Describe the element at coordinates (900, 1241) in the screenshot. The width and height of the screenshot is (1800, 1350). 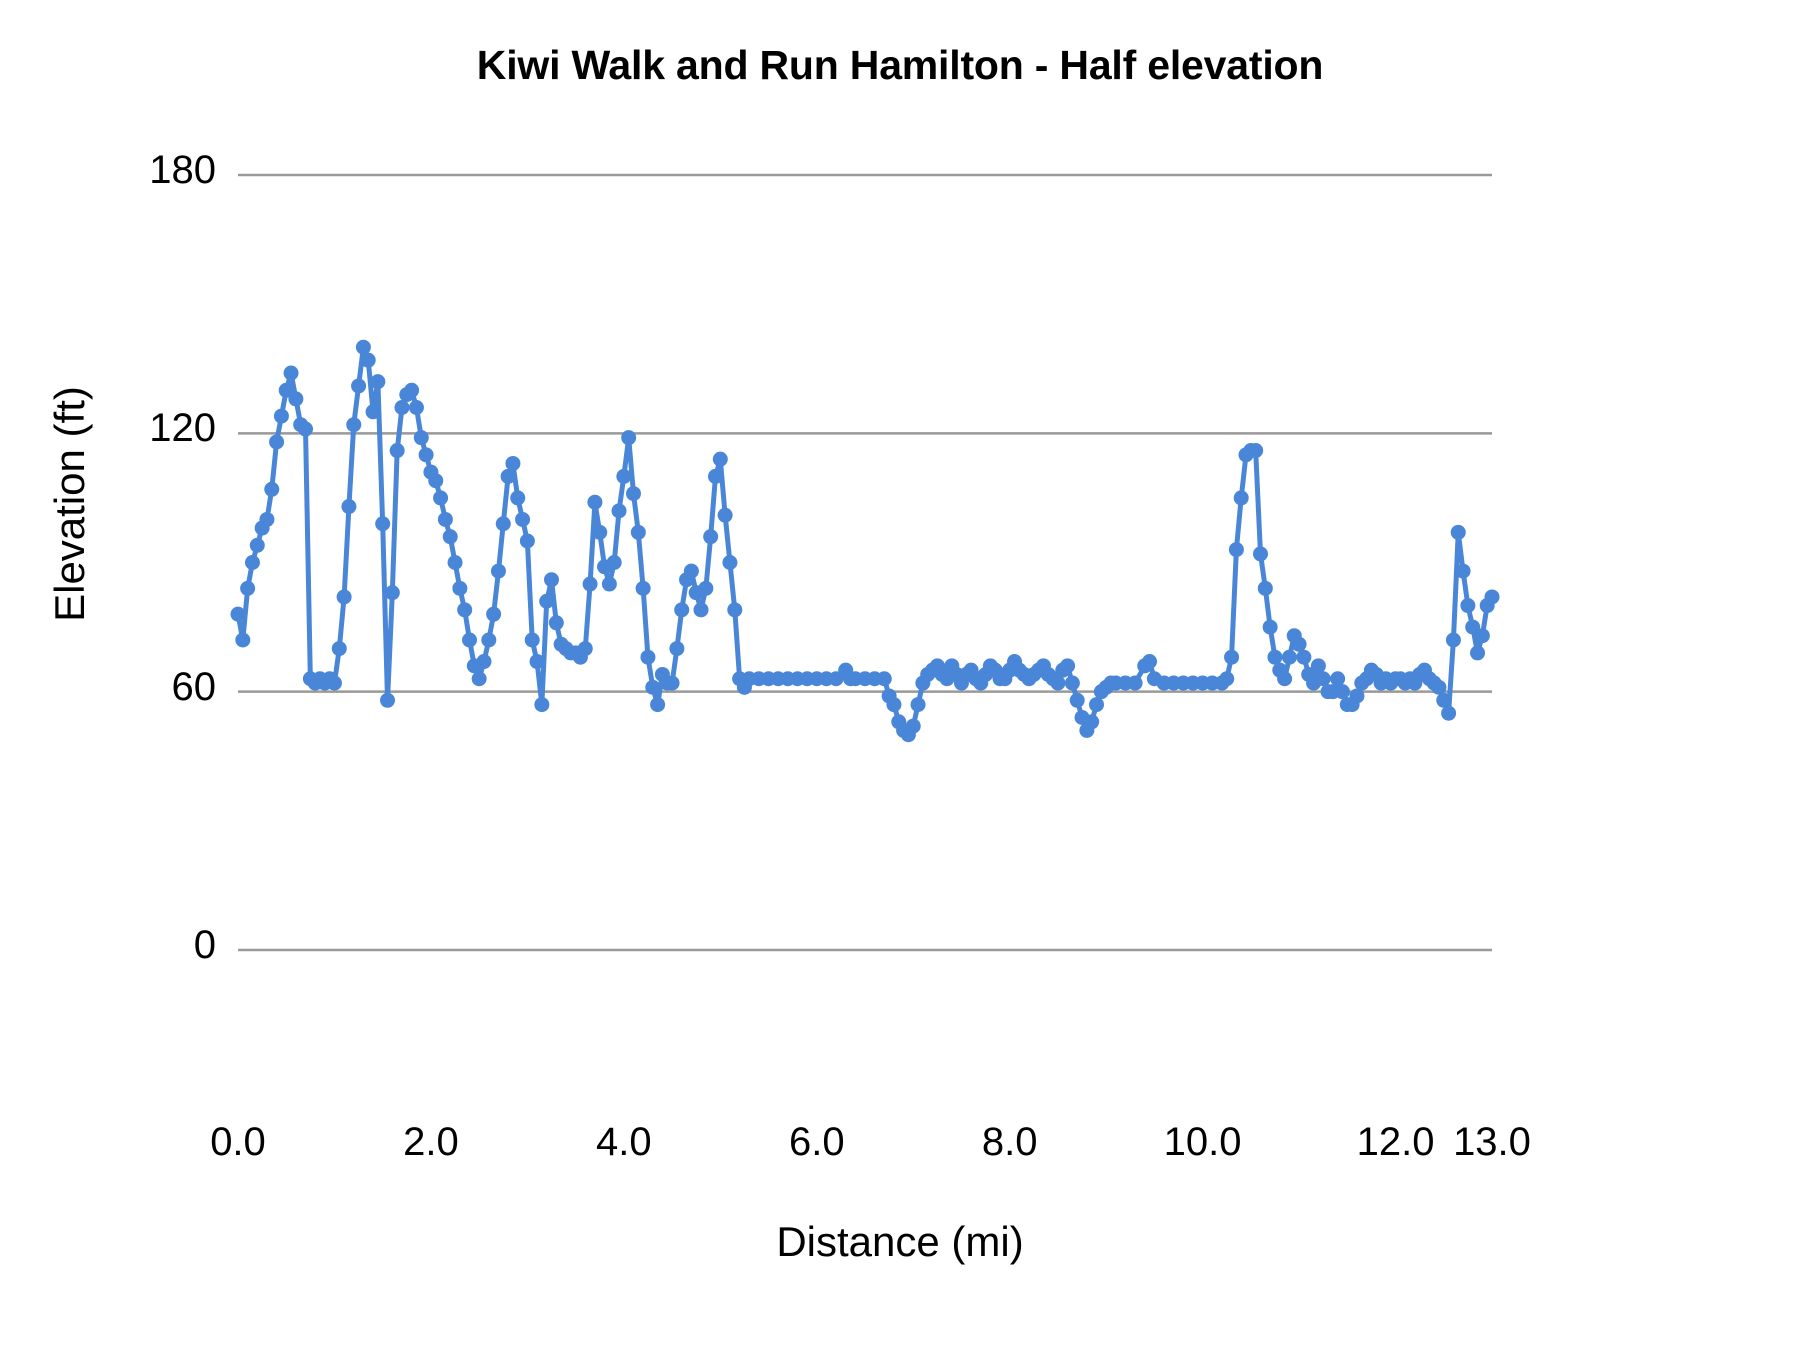
I see `x-axis-title: Distance (mi)` at that location.